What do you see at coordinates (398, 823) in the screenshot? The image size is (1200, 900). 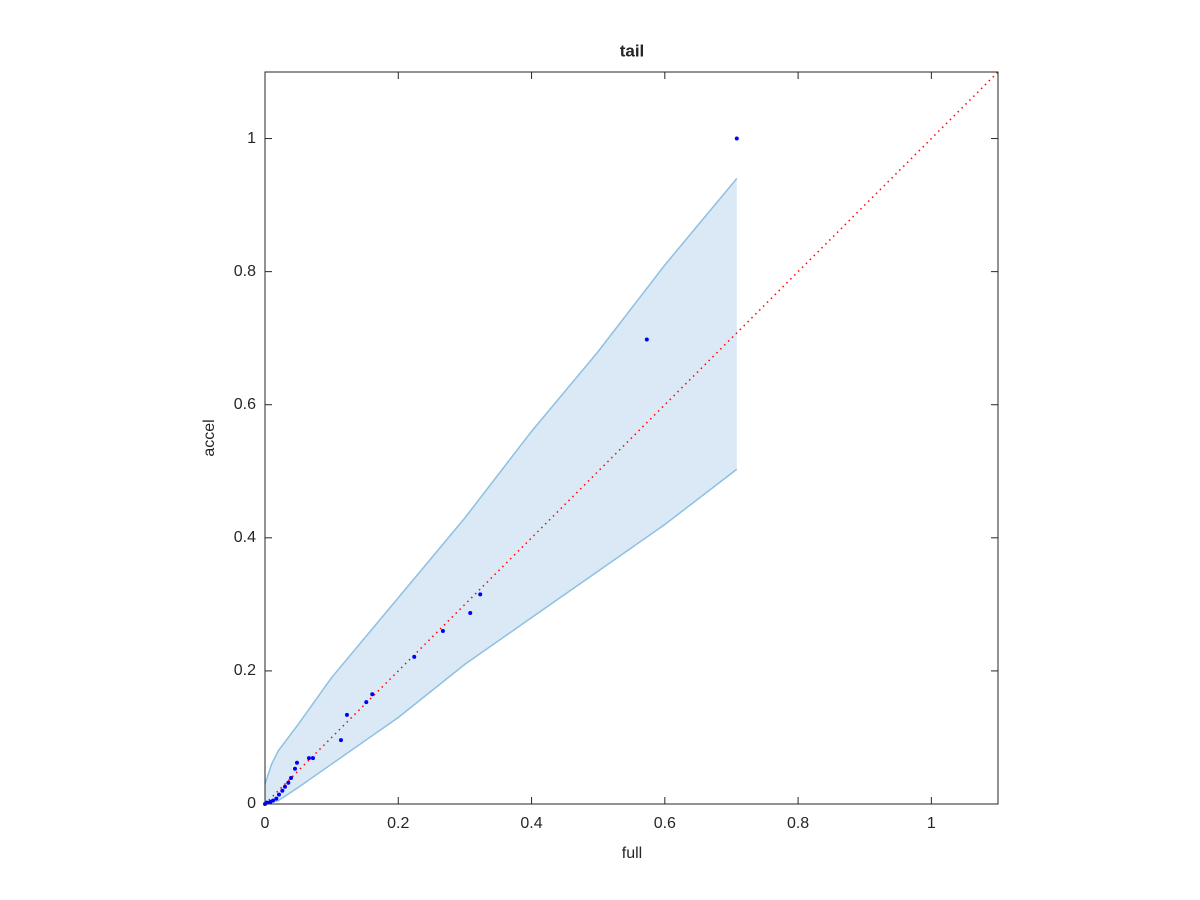 I see `x-tick-label: 0.2` at bounding box center [398, 823].